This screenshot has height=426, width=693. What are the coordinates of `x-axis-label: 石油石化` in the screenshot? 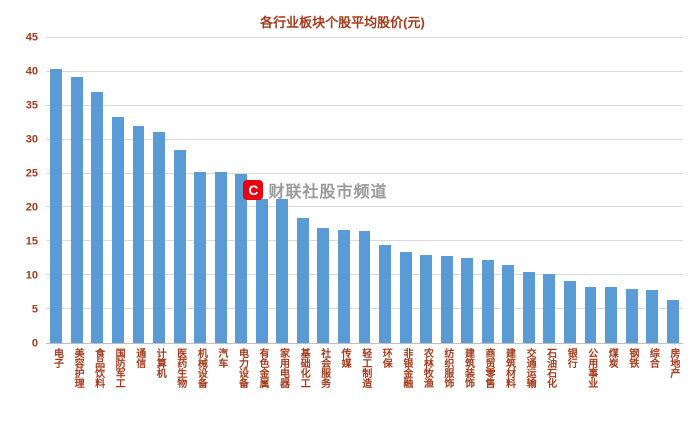 It's located at (550, 368).